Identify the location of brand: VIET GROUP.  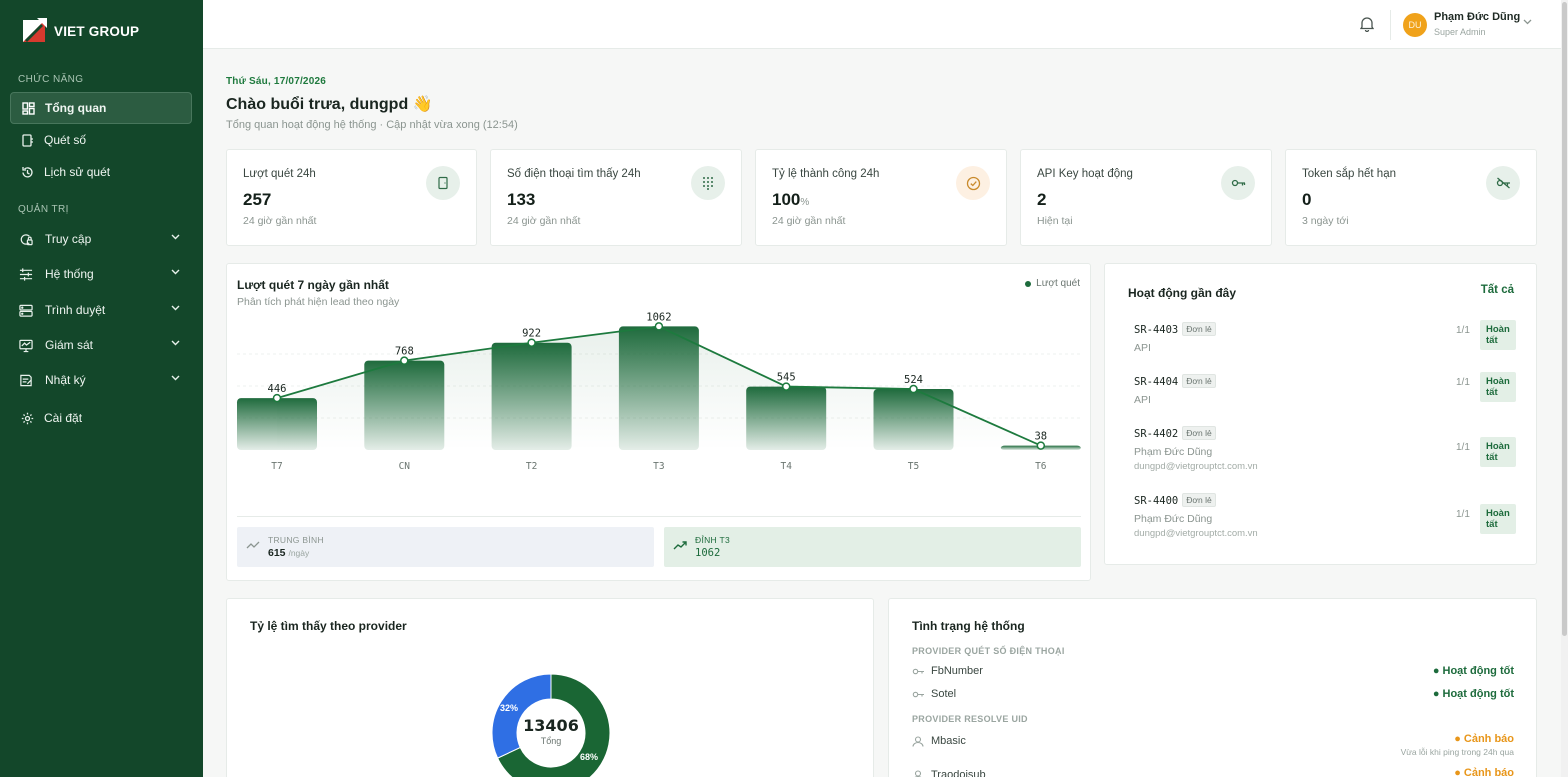
(101, 31).